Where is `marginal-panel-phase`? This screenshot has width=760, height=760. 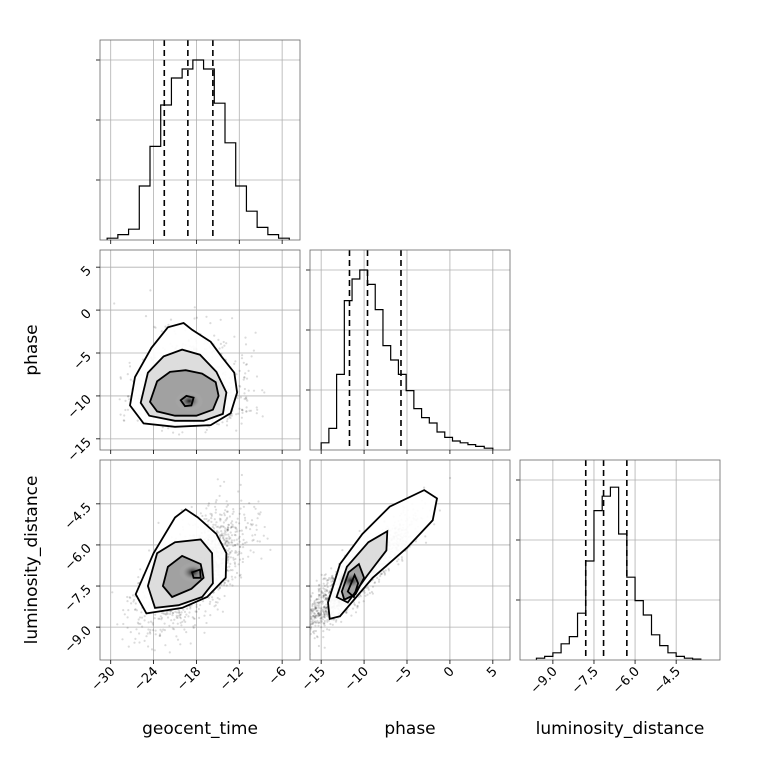 marginal-panel-phase is located at coordinates (408, 351).